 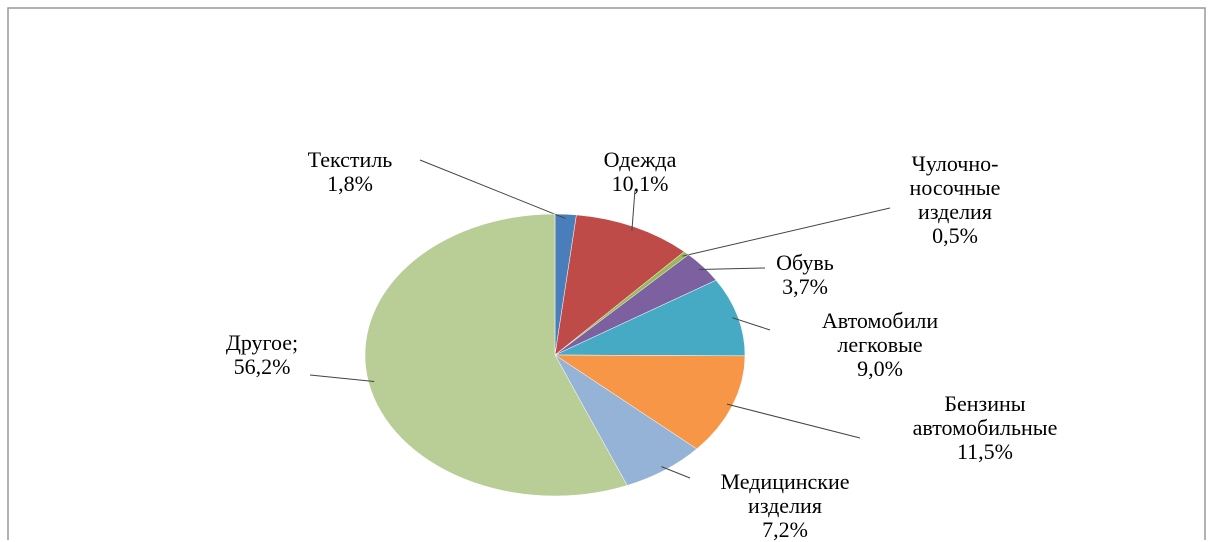 I want to click on value-label: 56,2%, so click(x=262, y=366).